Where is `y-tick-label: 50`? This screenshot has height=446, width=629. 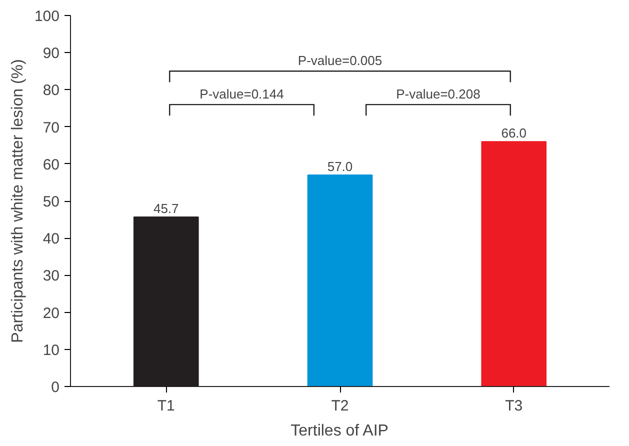
y-tick-label: 50 is located at coordinates (51, 202).